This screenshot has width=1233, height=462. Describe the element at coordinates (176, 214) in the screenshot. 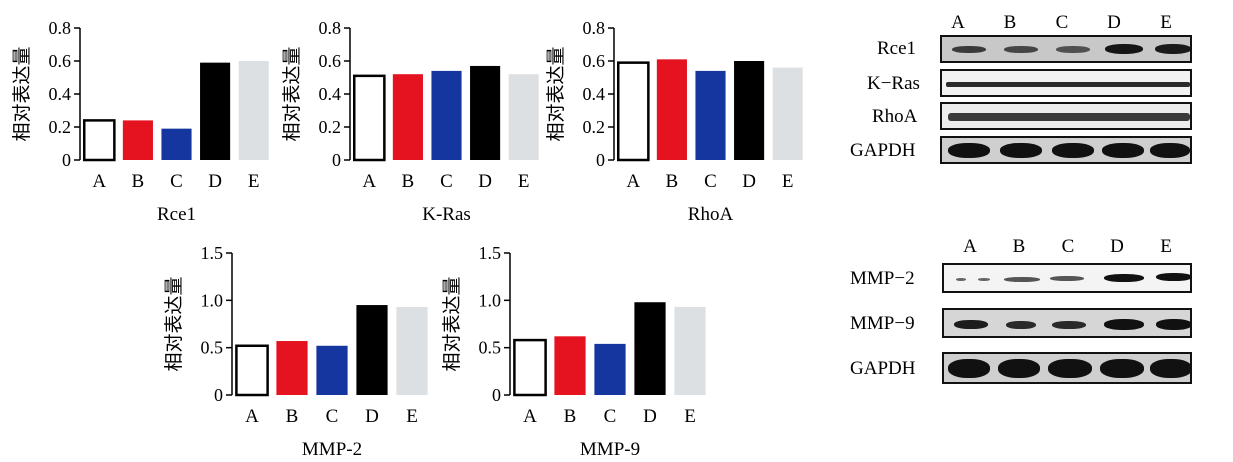

I see `x-axis-label: Rce1` at that location.